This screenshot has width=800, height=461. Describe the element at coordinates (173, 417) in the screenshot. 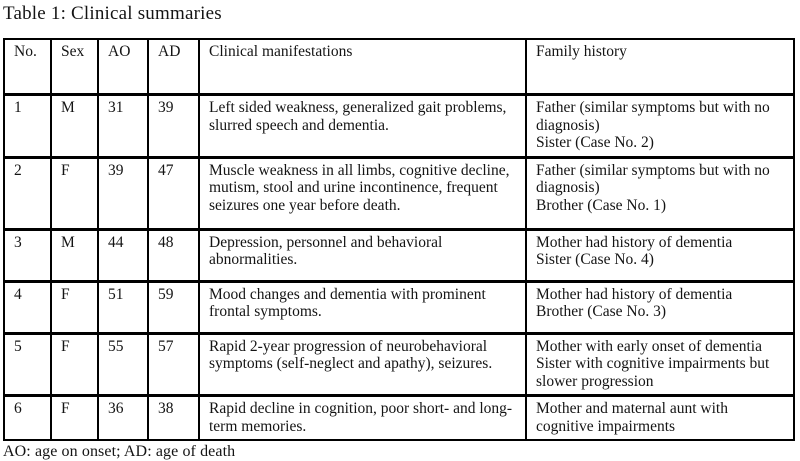

I see `cell-ad: 38` at that location.